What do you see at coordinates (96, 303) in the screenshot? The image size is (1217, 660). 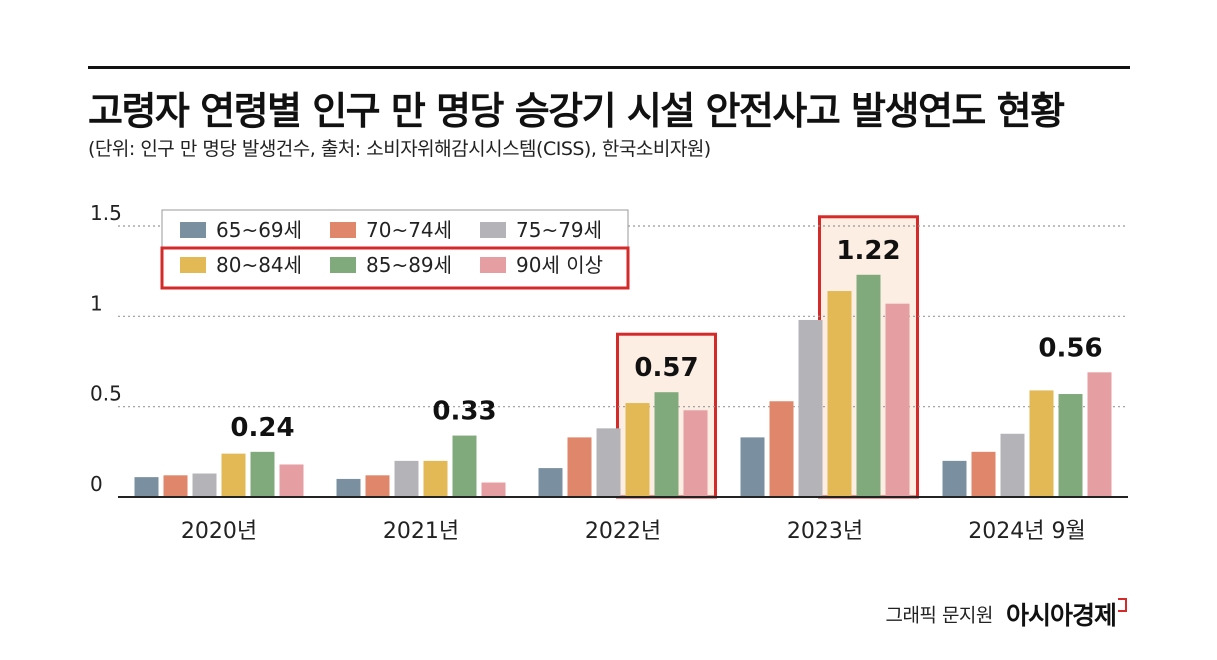 I see `y-tick-label-2: 1` at bounding box center [96, 303].